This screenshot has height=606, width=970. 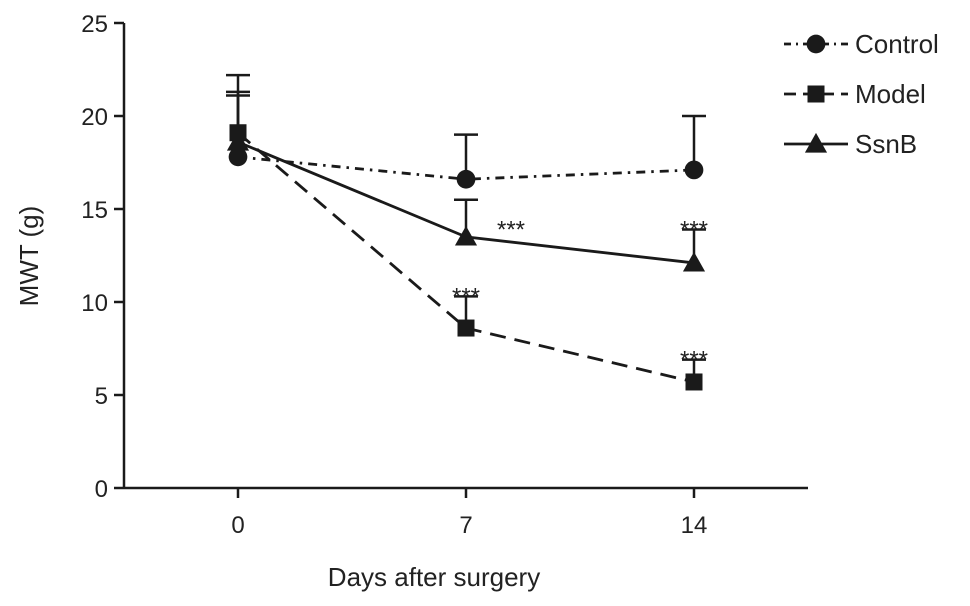 What do you see at coordinates (466, 168) in the screenshot?
I see `series-line-control` at bounding box center [466, 168].